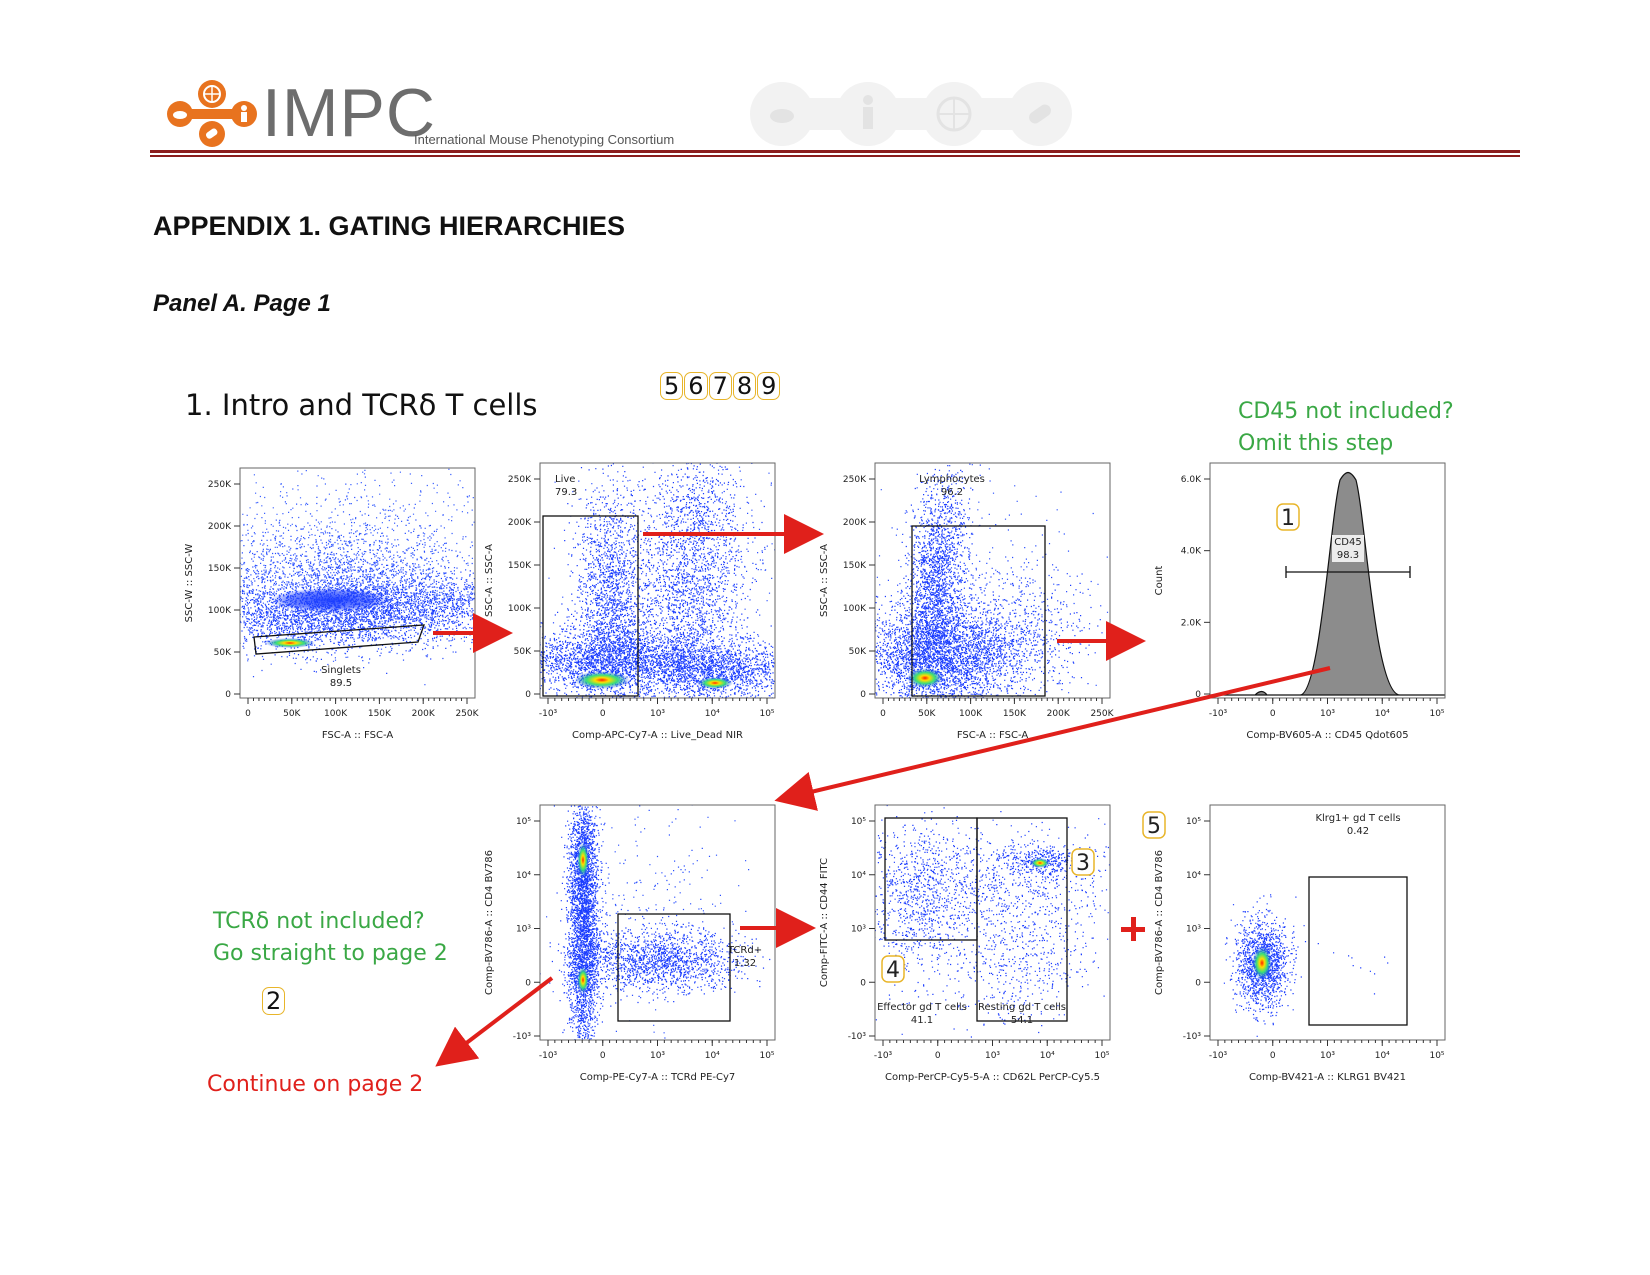  I want to click on human-icon, so click(868, 112).